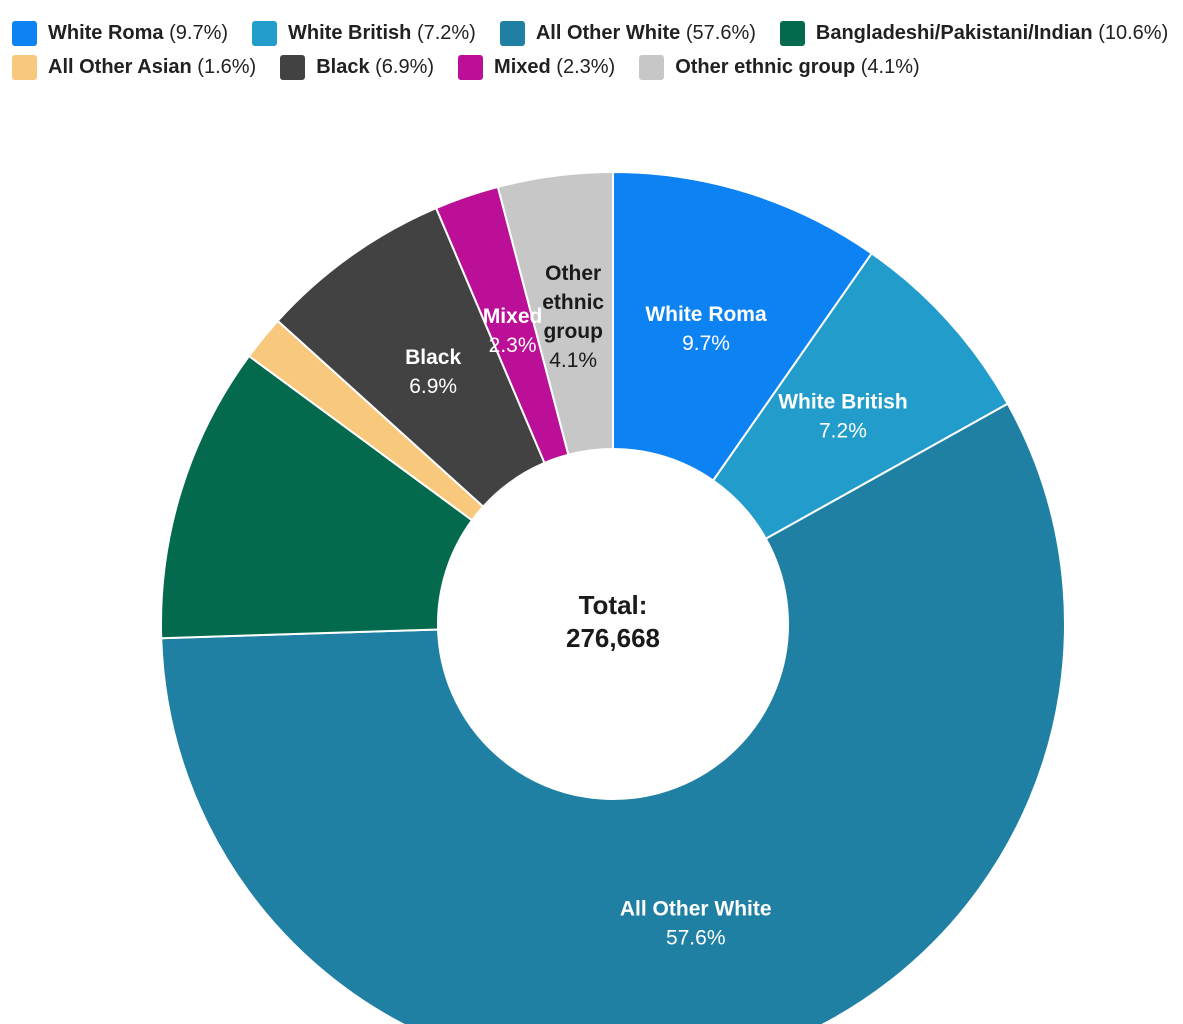 Image resolution: width=1183 pixels, height=1024 pixels. I want to click on legend-item: Black (6.9%), so click(357, 67).